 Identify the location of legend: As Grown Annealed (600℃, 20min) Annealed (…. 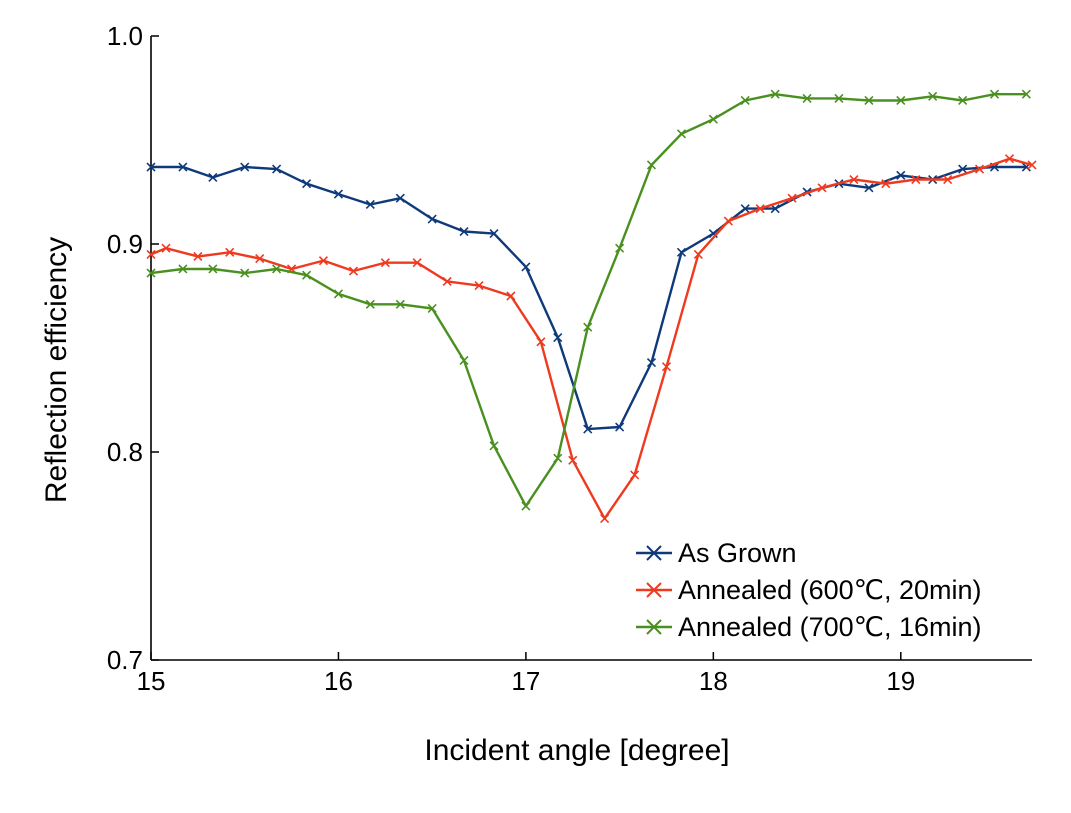
(809, 590).